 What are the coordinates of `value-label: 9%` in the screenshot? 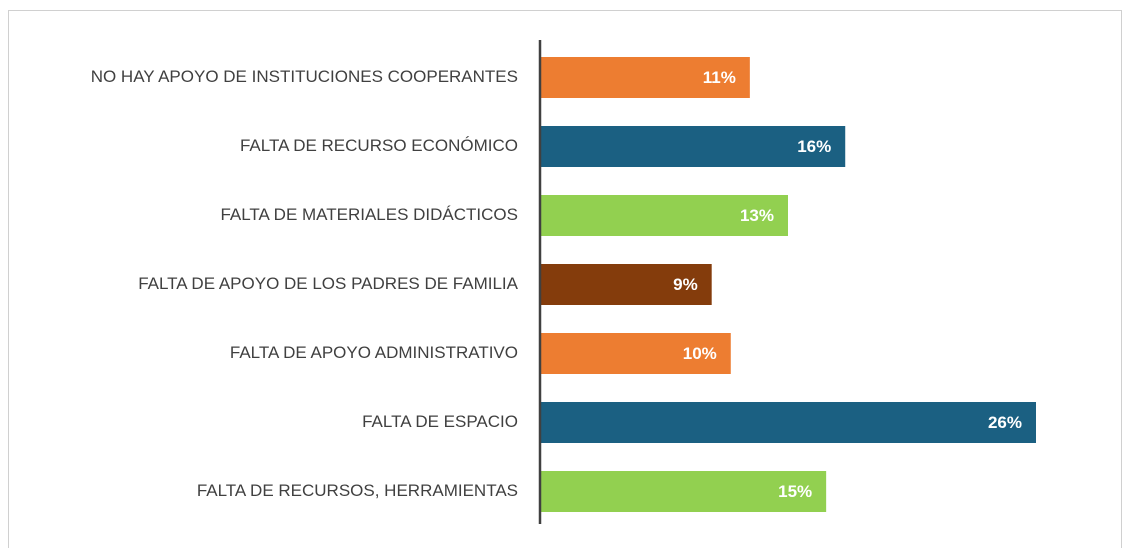 It's located at (685, 284).